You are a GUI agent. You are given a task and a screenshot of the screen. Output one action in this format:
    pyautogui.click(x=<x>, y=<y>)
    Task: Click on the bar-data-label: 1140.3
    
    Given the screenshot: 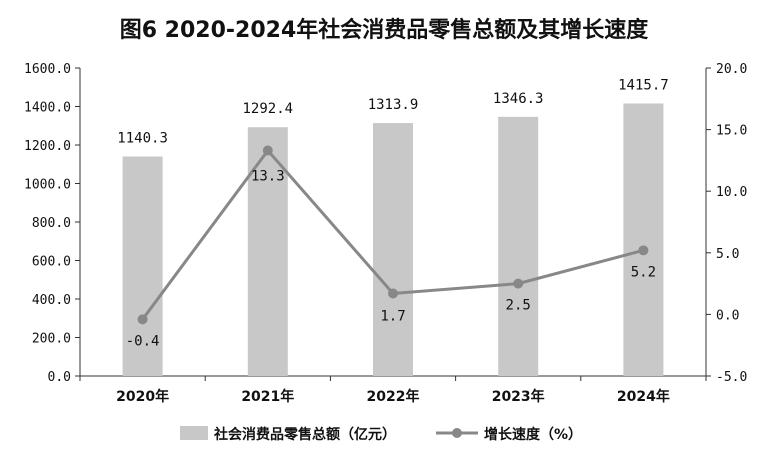 What is the action you would take?
    pyautogui.click(x=142, y=138)
    